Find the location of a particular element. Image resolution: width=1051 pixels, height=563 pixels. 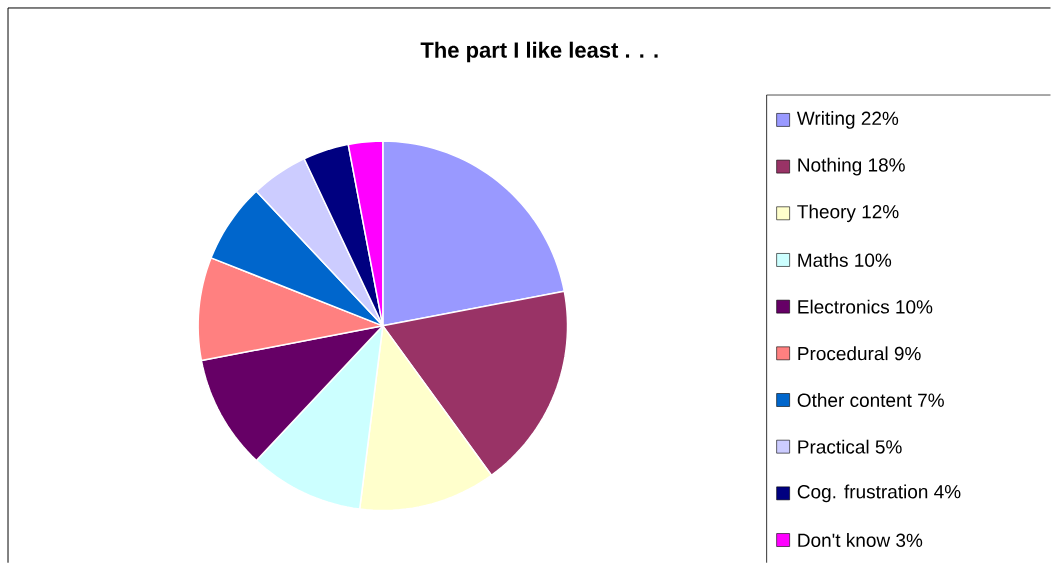

legend-label: Practical 5% is located at coordinates (850, 446).